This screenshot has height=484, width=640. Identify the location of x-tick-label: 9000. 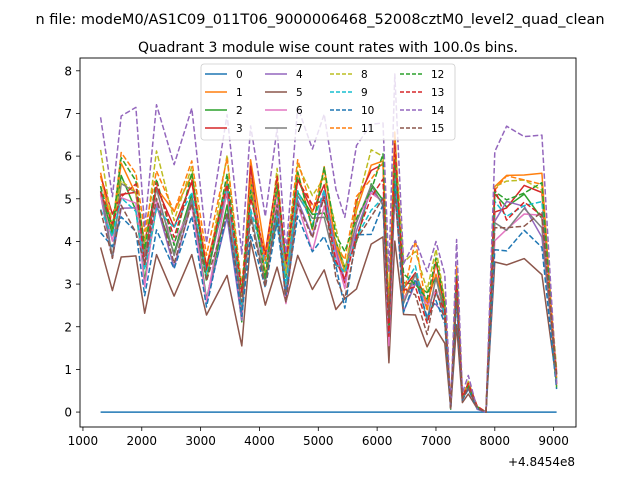
(553, 441).